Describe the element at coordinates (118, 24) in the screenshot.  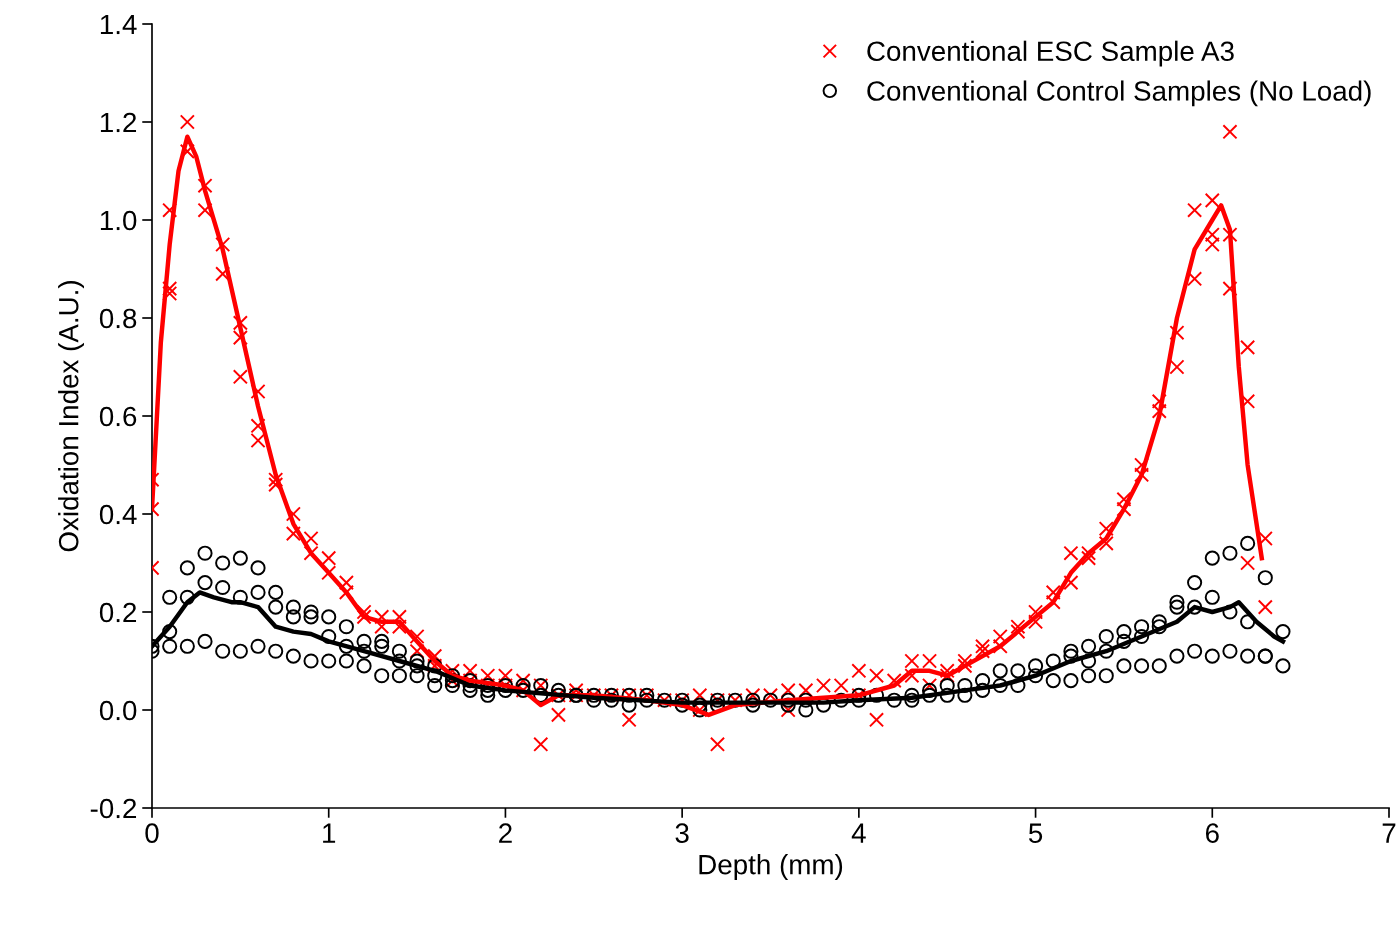
I see `y-tick-label: 1.4` at that location.